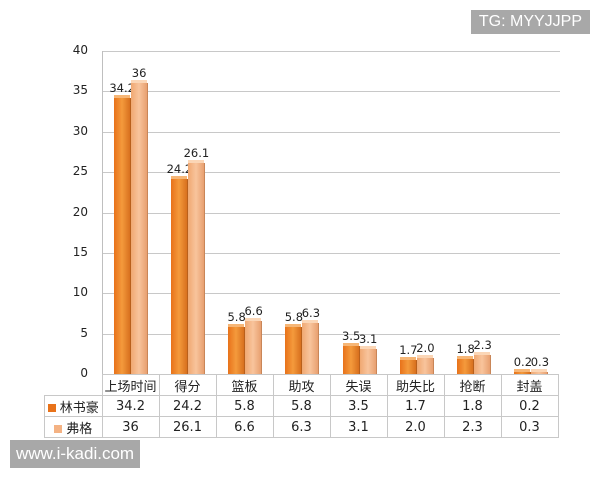  Describe the element at coordinates (465, 349) in the screenshot. I see `data-label: 1.8` at that location.